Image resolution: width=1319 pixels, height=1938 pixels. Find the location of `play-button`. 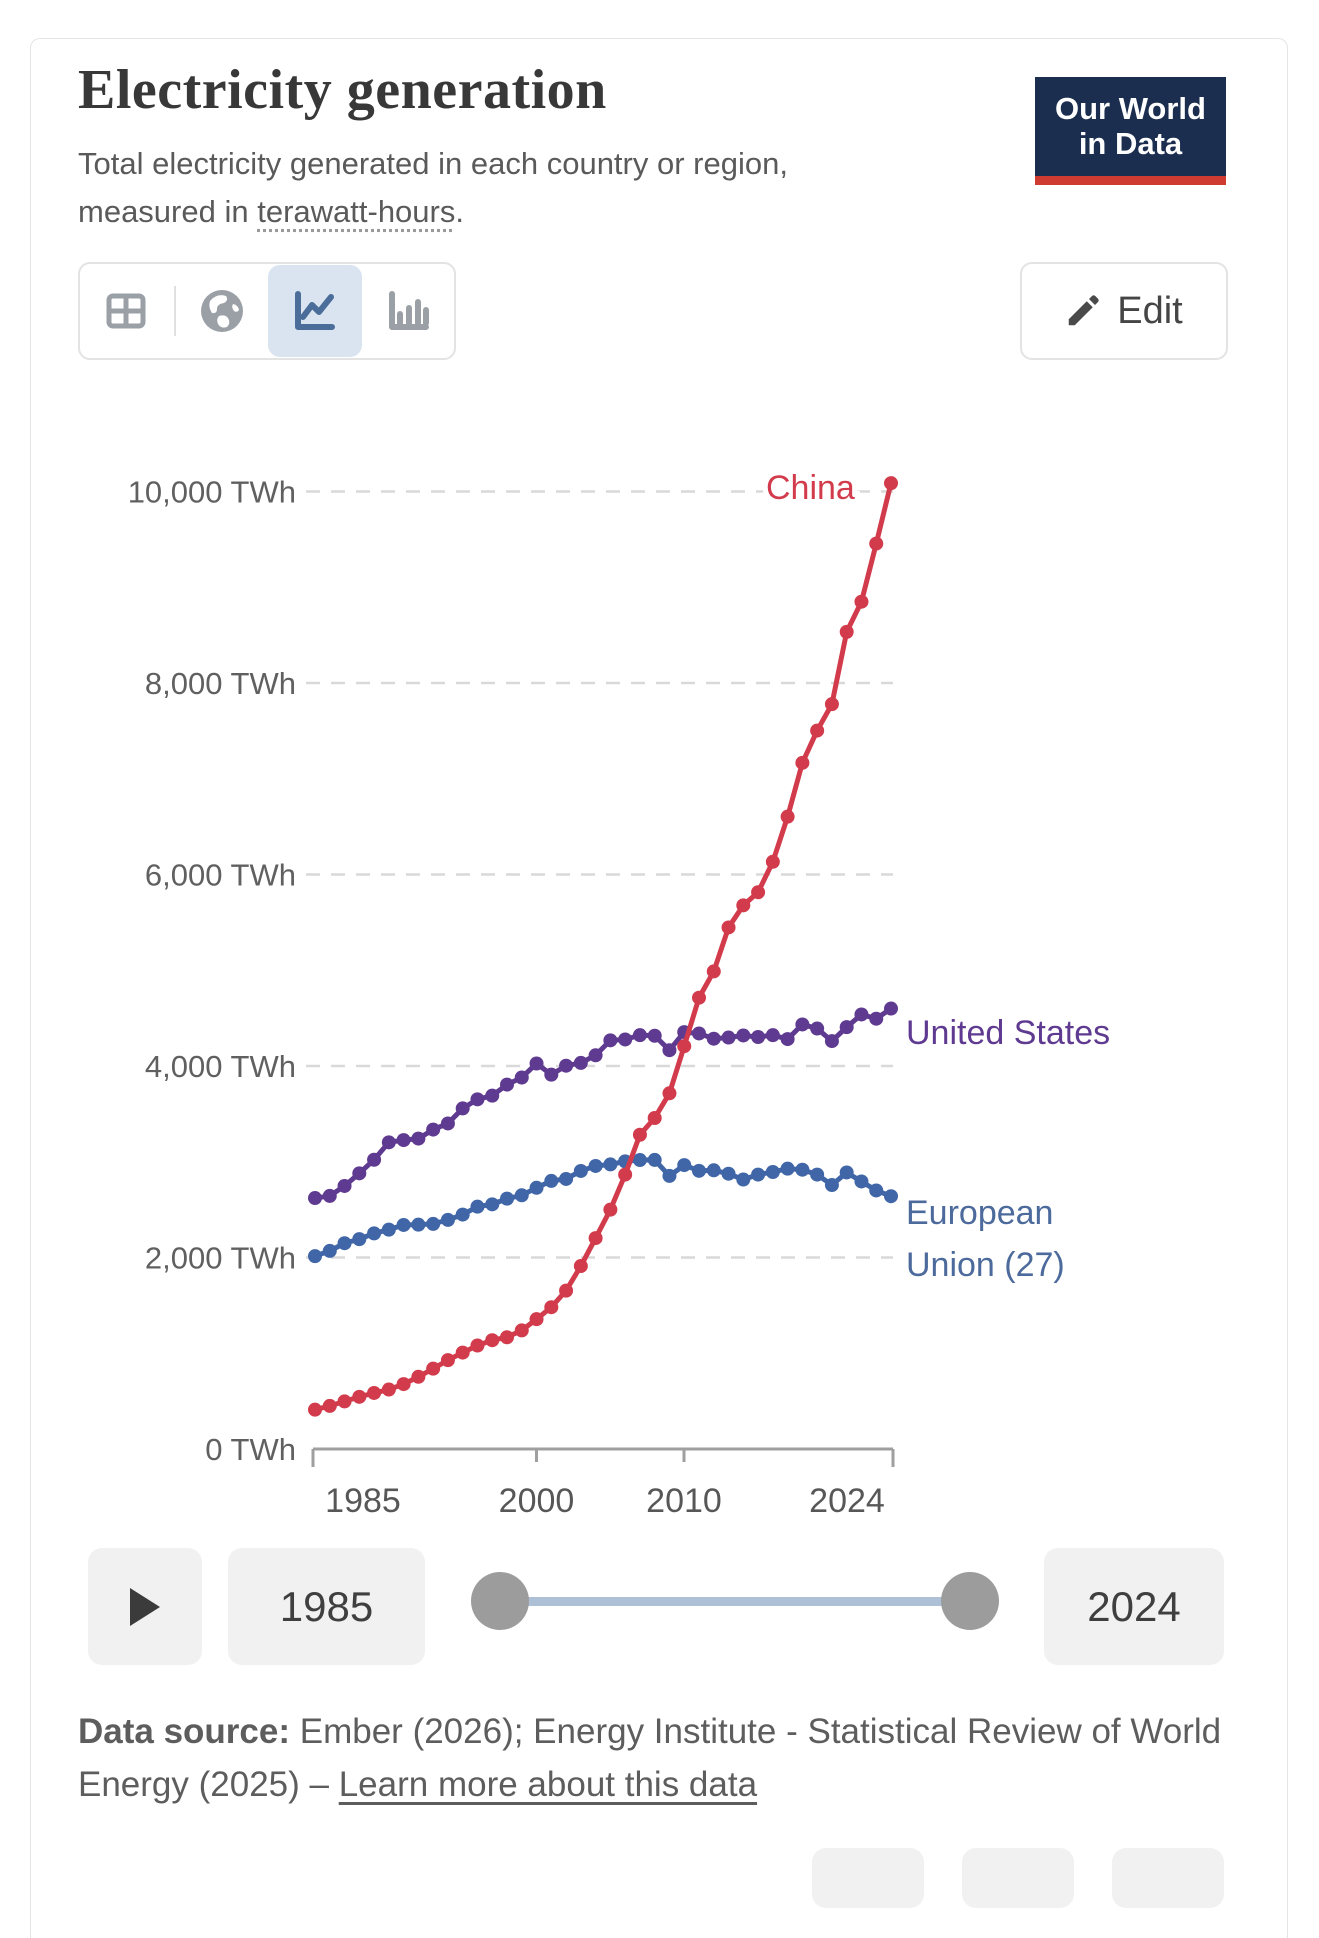

play-button is located at coordinates (145, 1606).